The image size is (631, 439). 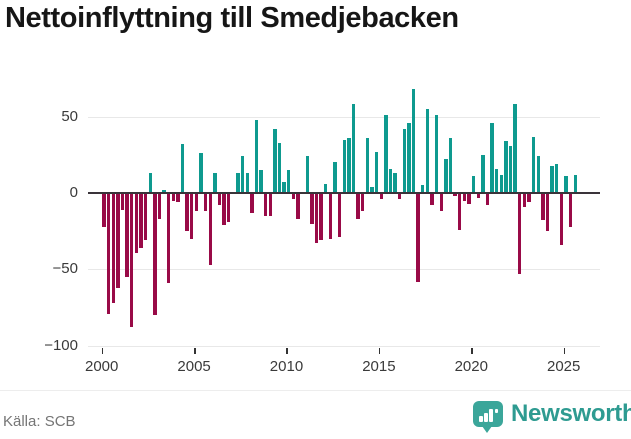 I want to click on bar-2007-q2, so click(x=238, y=183).